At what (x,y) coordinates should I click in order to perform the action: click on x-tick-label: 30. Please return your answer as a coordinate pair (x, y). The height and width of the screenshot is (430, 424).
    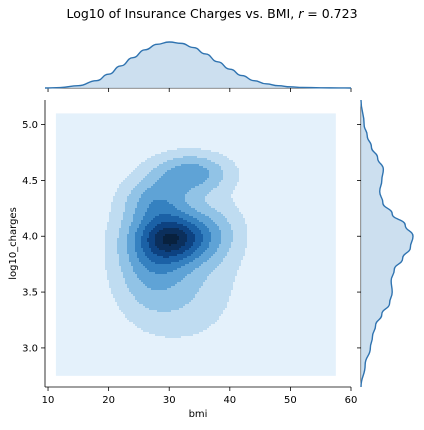
    Looking at the image, I should click on (169, 400).